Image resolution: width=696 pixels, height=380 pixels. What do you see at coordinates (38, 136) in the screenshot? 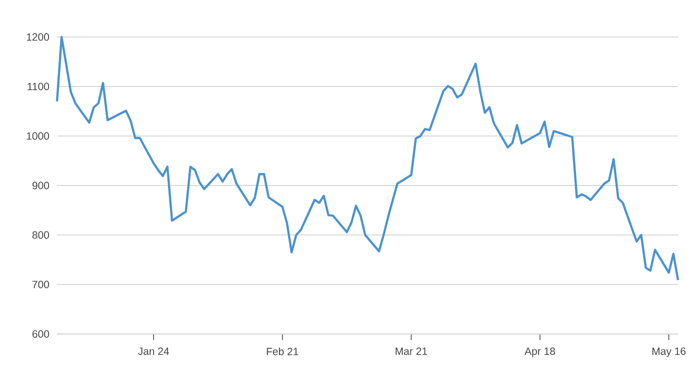
I see `y-tick-label: 1000` at bounding box center [38, 136].